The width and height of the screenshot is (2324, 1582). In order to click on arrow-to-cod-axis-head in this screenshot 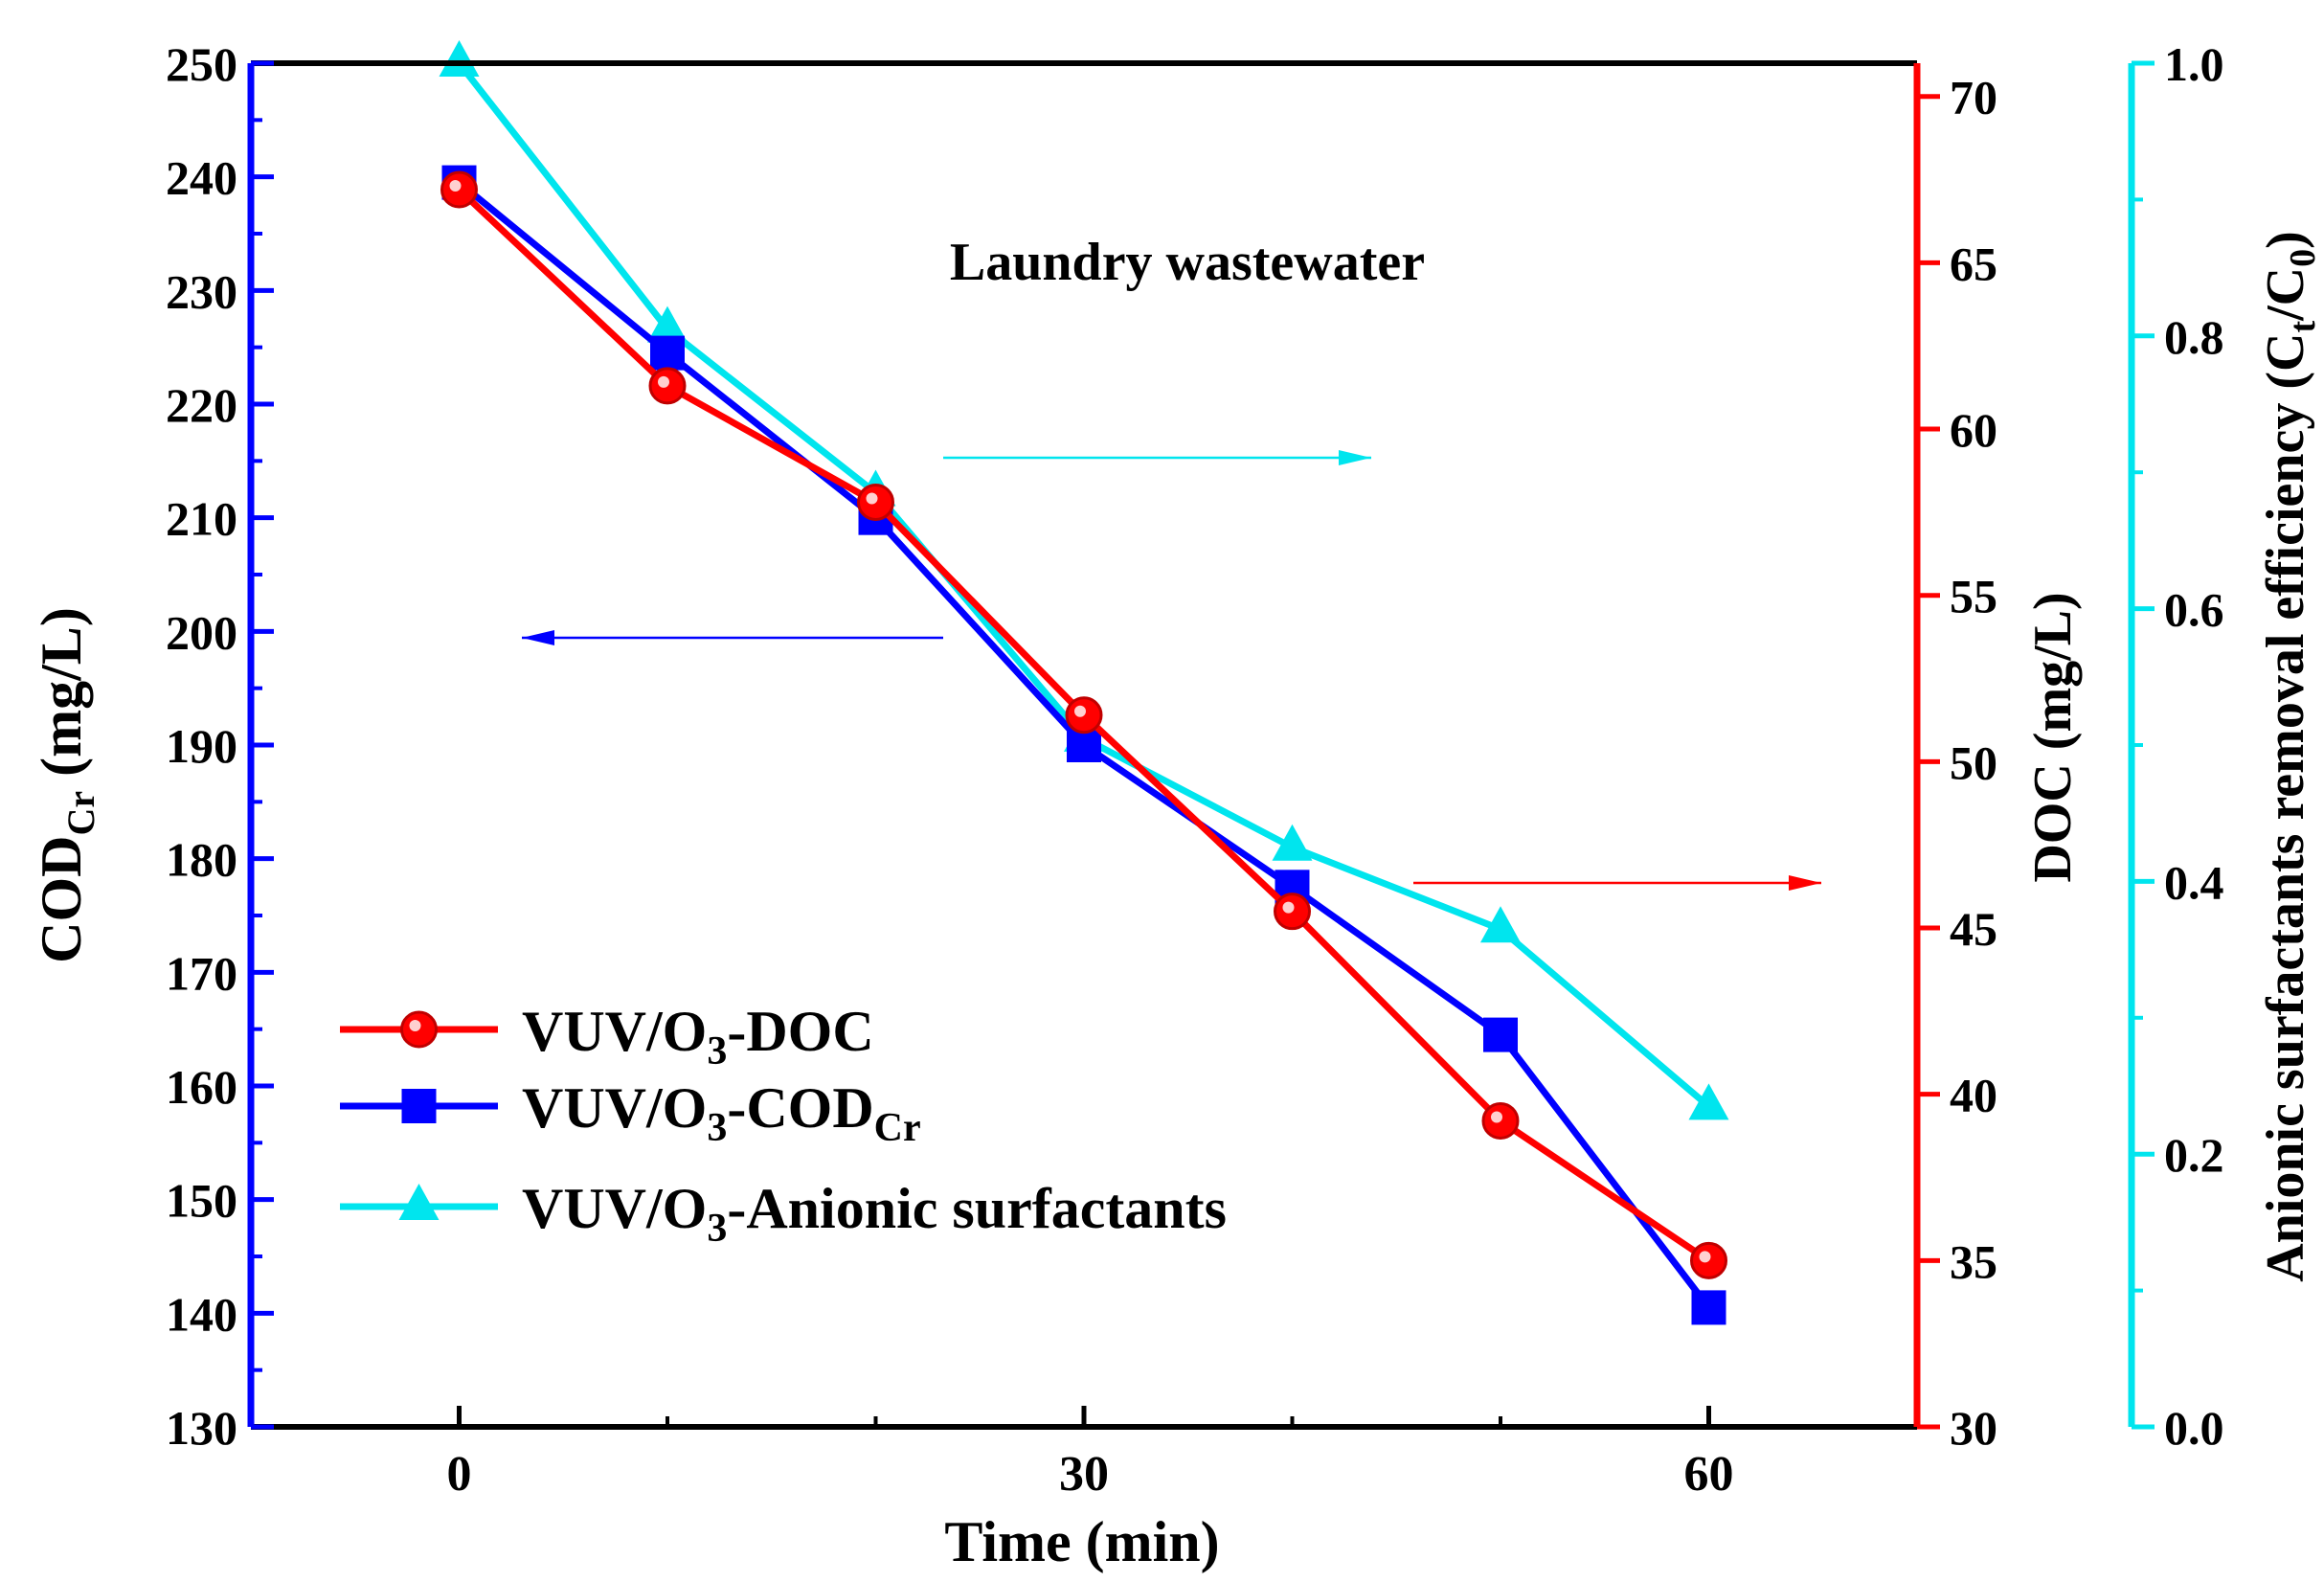, I will do `click(538, 637)`.